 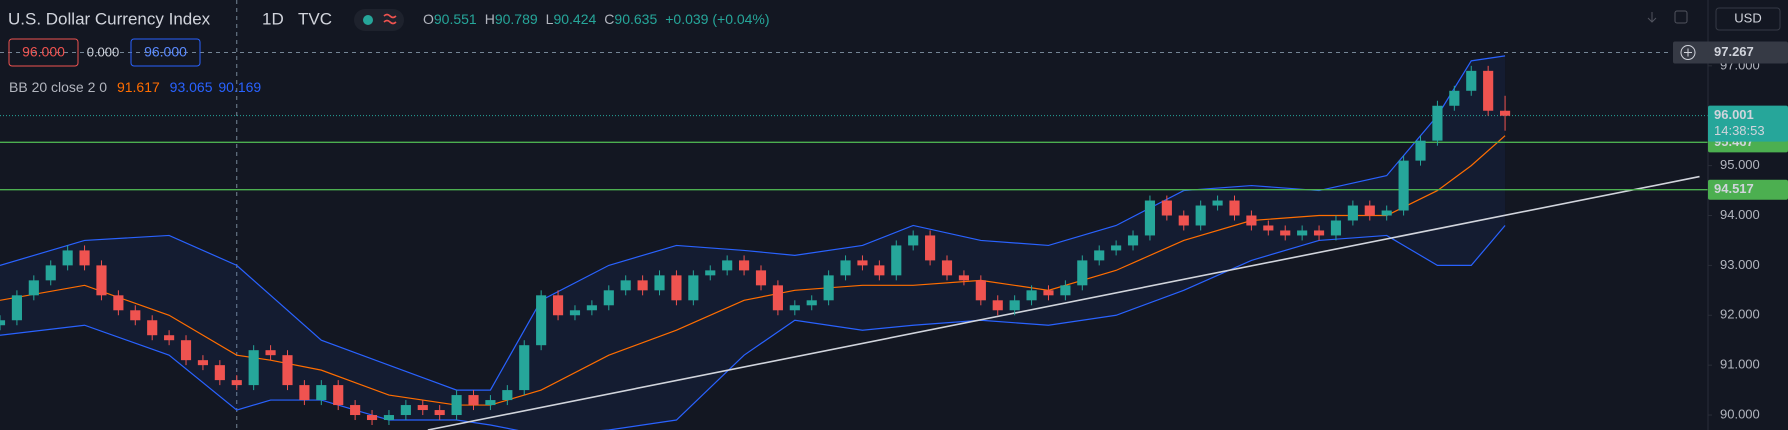 I want to click on status-pill, so click(x=379, y=20).